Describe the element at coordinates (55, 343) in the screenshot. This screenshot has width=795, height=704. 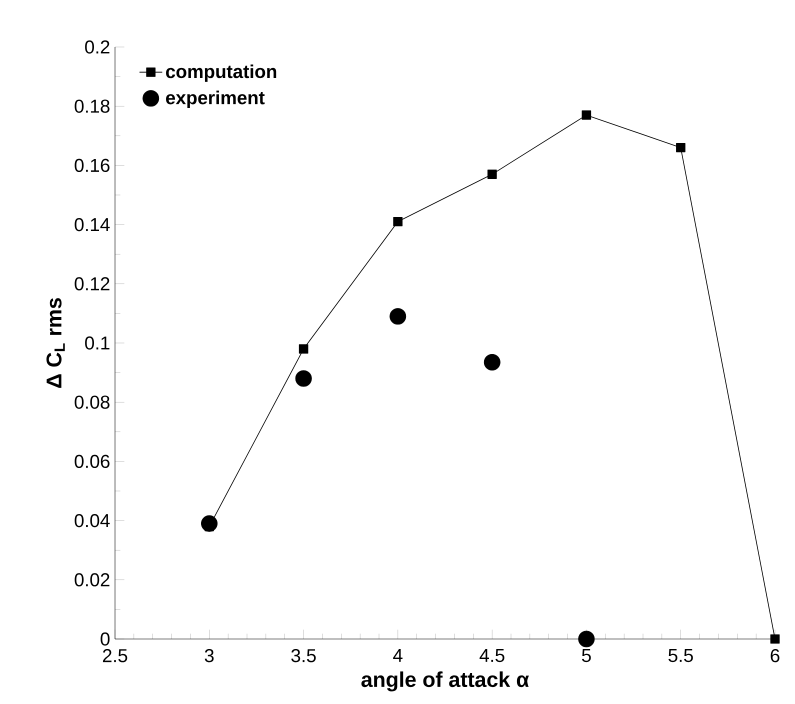
I see `y-axis-title: Δ C$_{L}$ rms` at that location.